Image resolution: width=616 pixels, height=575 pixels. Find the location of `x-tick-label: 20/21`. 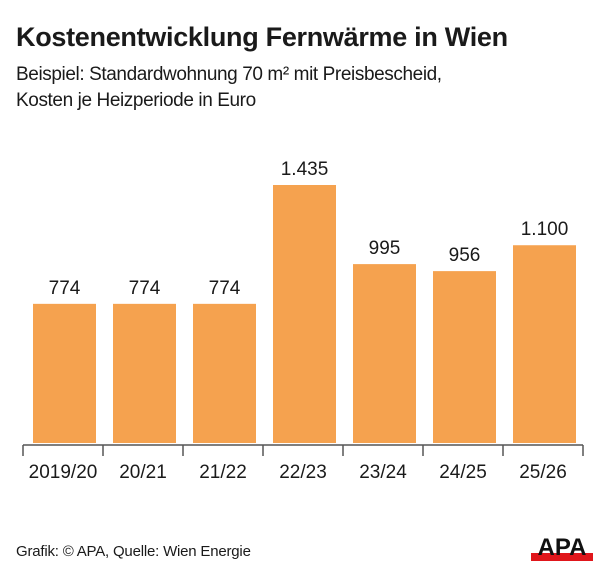

x-tick-label: 20/21 is located at coordinates (143, 472).